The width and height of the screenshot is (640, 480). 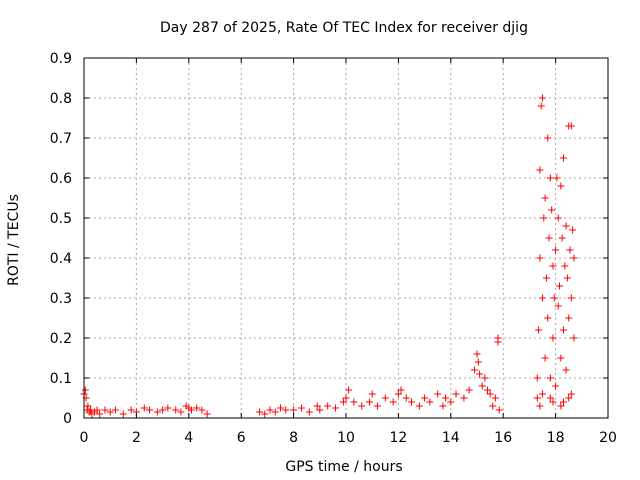 What do you see at coordinates (61, 59) in the screenshot?
I see `y-tick-label: 0.9` at bounding box center [61, 59].